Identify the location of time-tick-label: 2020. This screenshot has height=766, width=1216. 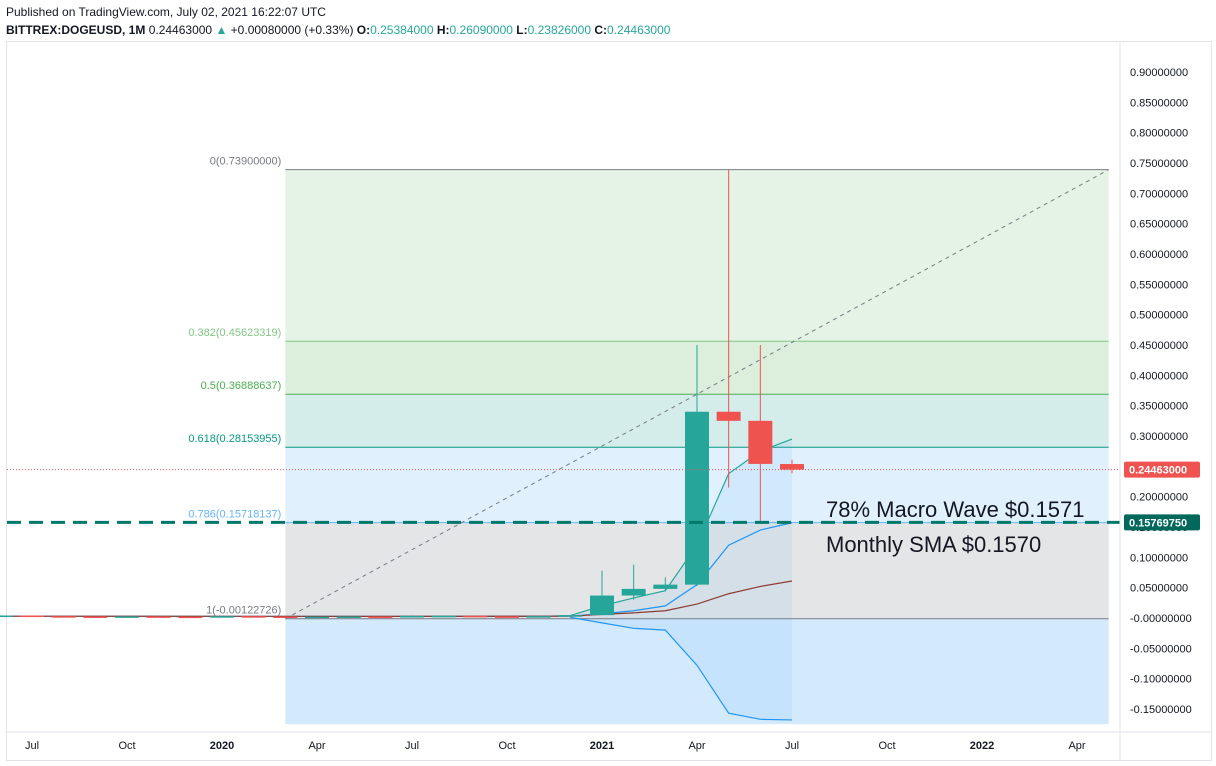
(222, 746).